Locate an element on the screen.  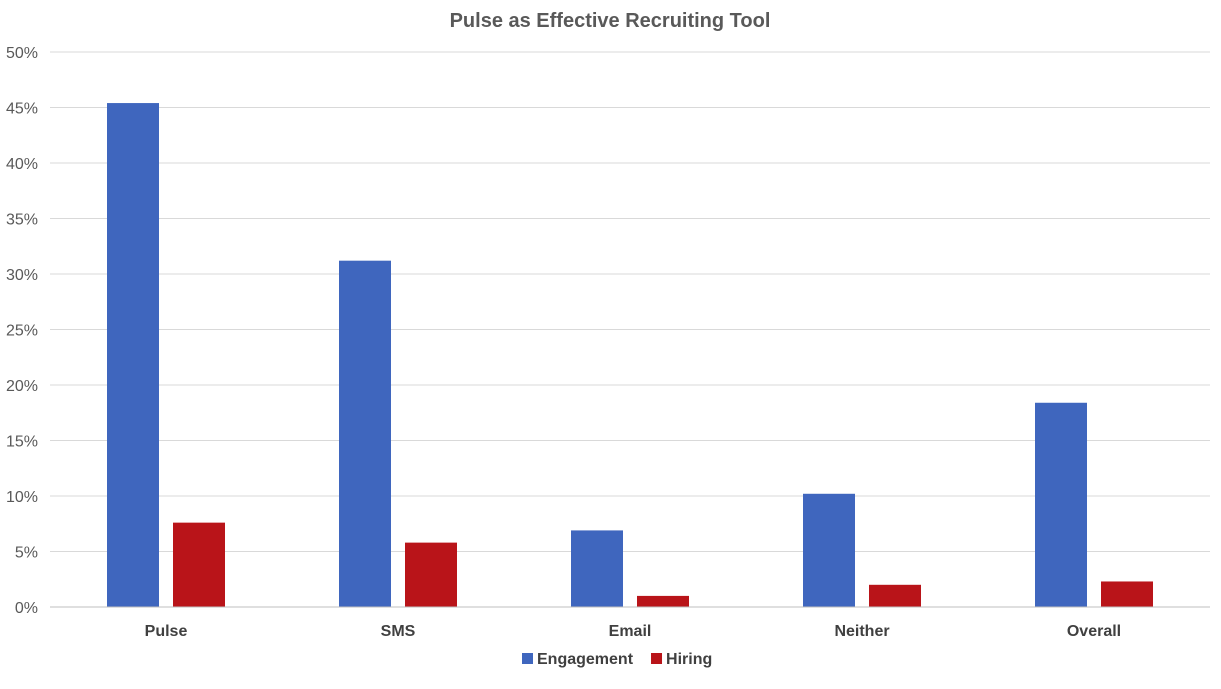
y-tick-label: 50% is located at coordinates (22, 53).